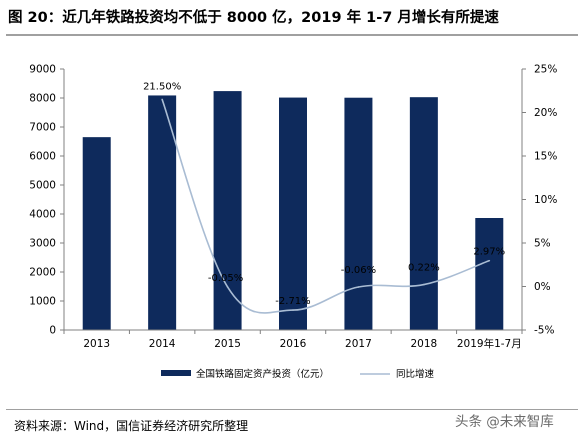 The width and height of the screenshot is (585, 441). Describe the element at coordinates (42, 273) in the screenshot. I see `left-tick-label: 2000` at that location.